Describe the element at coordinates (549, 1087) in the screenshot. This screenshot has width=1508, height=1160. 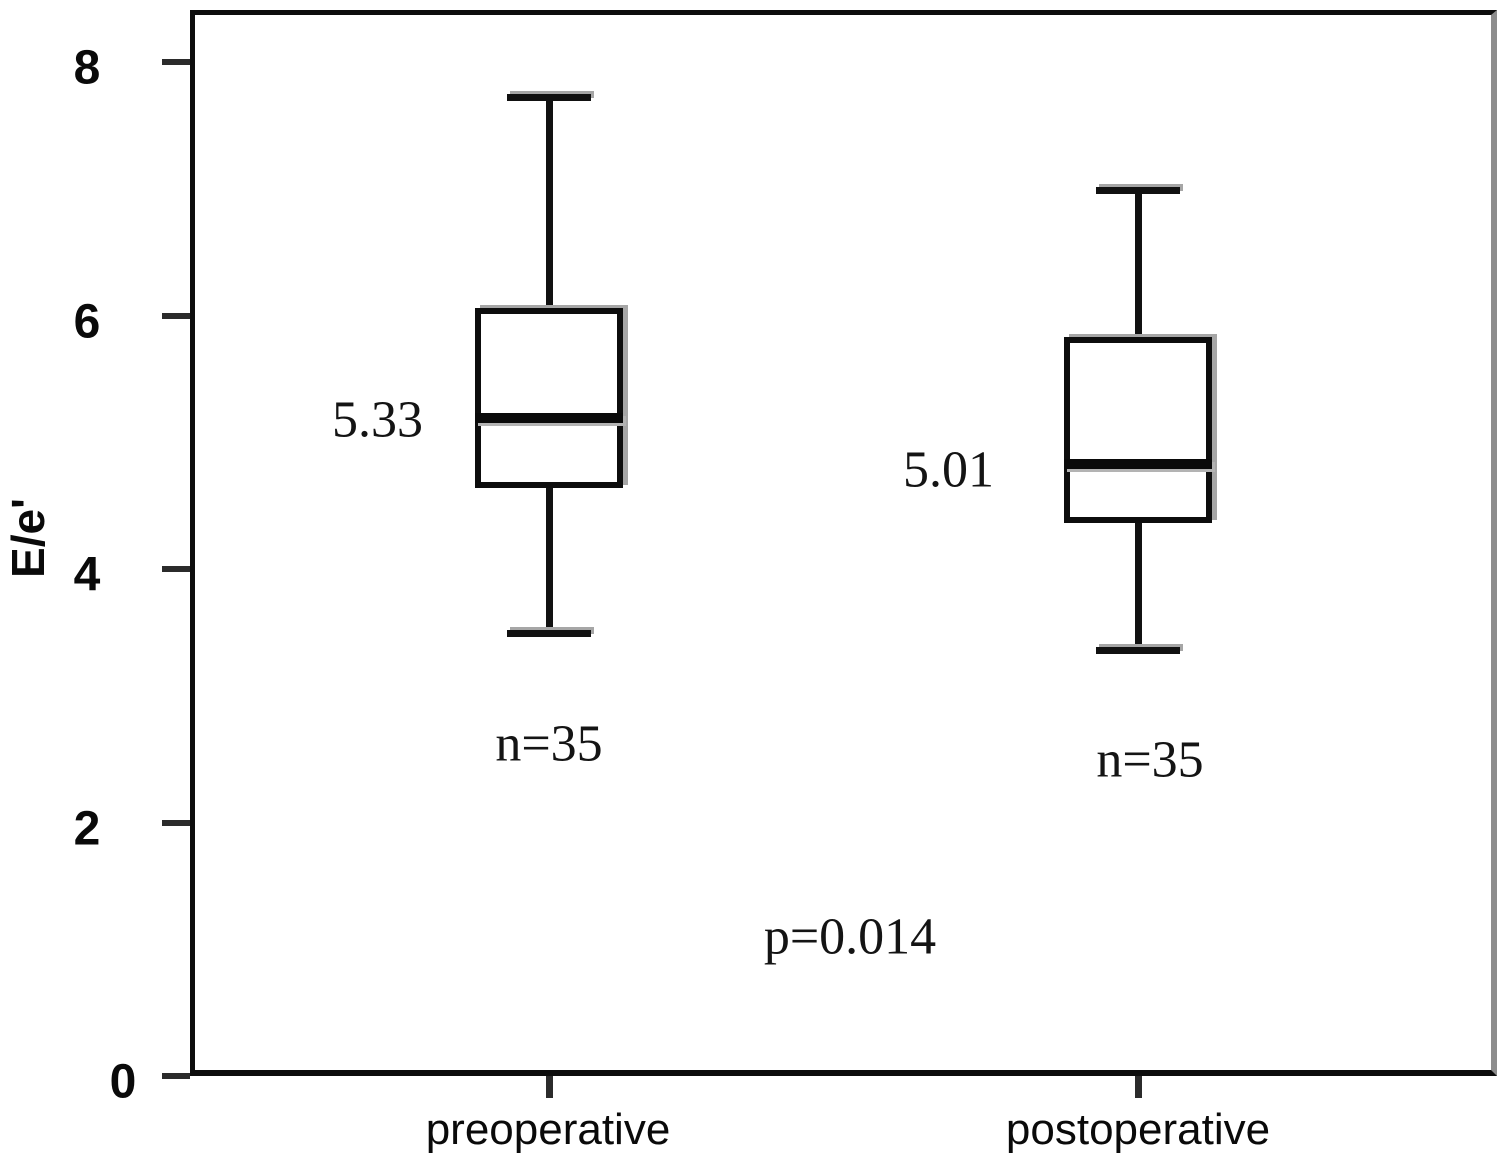
I see `x-axis-tick-preoperative` at that location.